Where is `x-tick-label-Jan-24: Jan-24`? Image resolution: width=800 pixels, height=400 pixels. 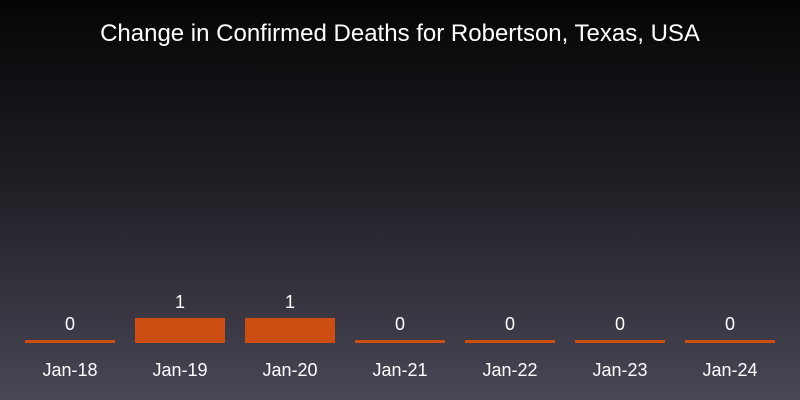
x-tick-label-Jan-24: Jan-24 is located at coordinates (729, 370).